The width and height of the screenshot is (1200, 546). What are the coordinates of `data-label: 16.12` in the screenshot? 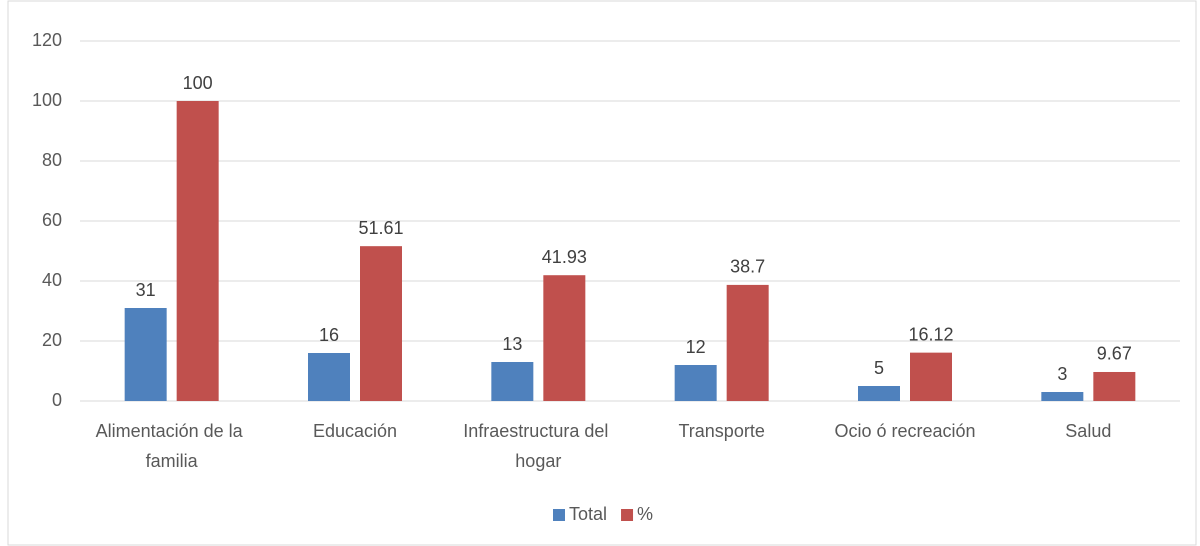 It's located at (930, 334).